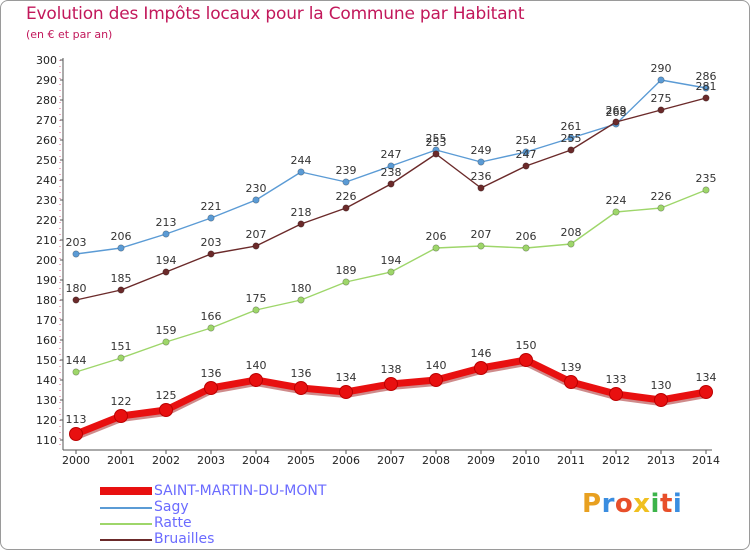 This screenshot has height=550, width=750. I want to click on legend-item-ratte: Ratte, so click(250, 523).